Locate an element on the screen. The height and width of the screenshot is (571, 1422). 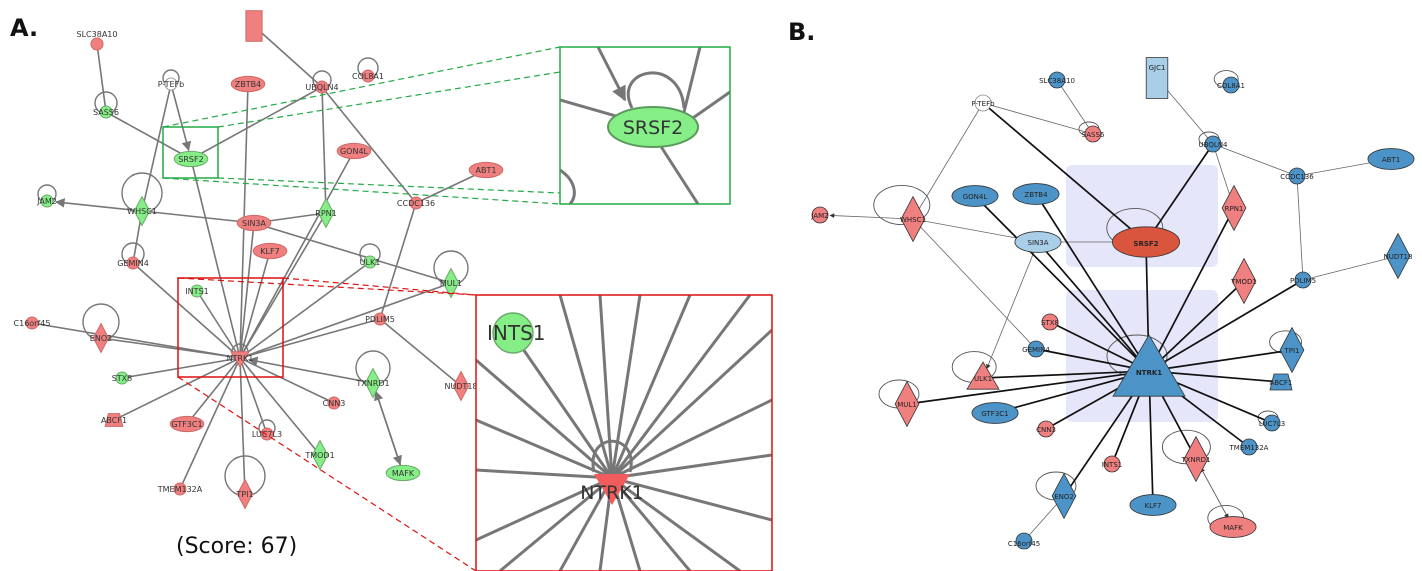
node-b-label: SASS6 is located at coordinates (1093, 135).